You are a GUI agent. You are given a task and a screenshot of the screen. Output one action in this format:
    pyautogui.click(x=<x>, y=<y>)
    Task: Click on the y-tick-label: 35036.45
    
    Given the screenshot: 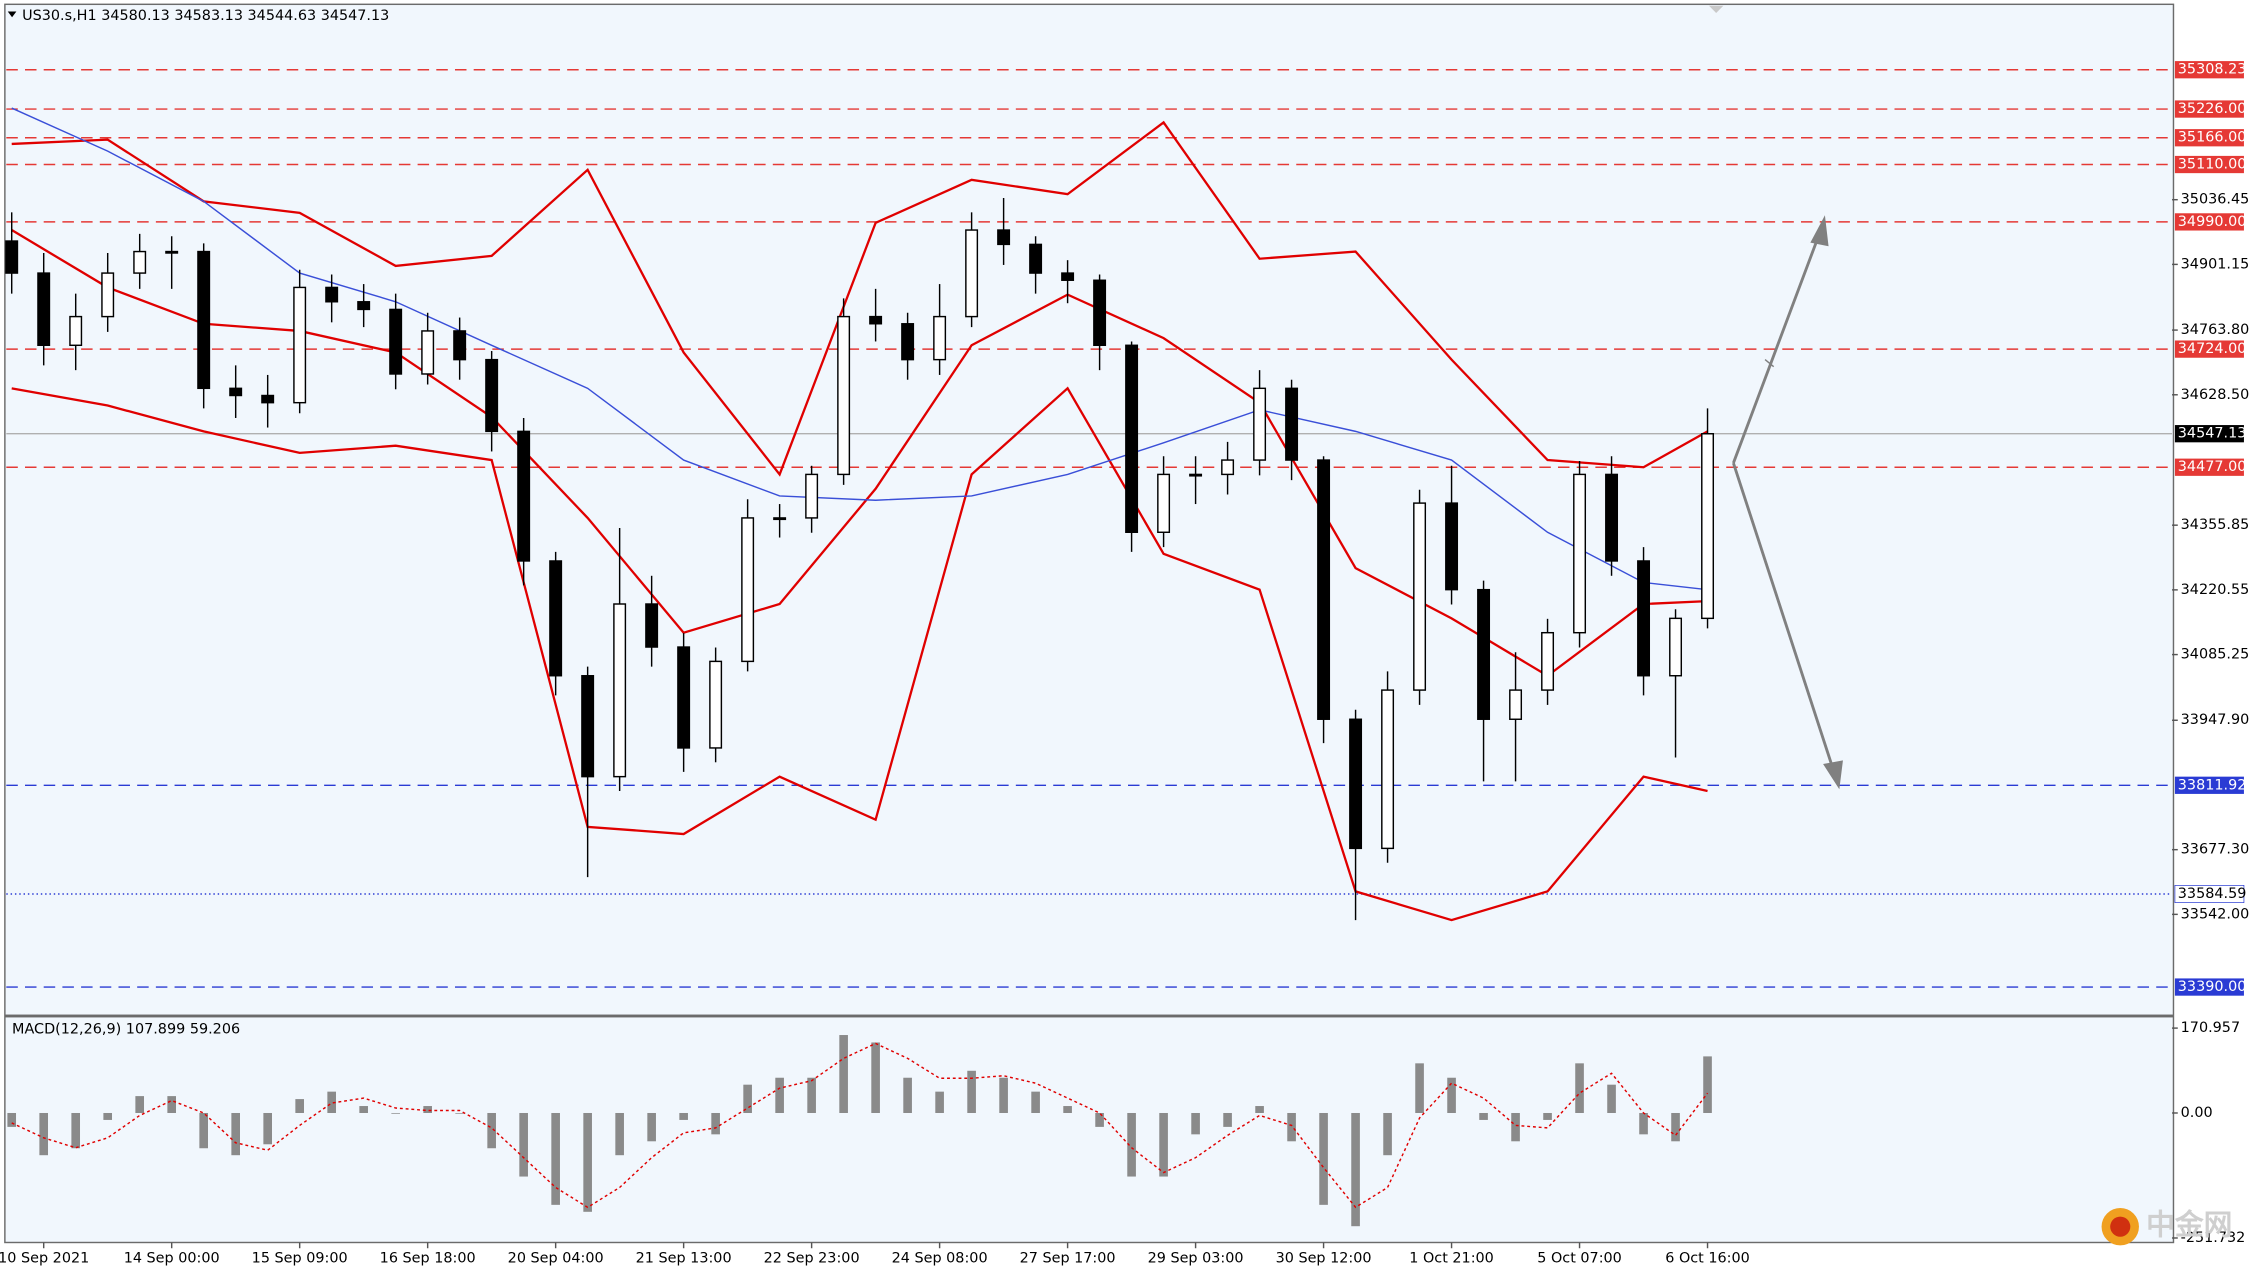 What is the action you would take?
    pyautogui.click(x=2215, y=200)
    